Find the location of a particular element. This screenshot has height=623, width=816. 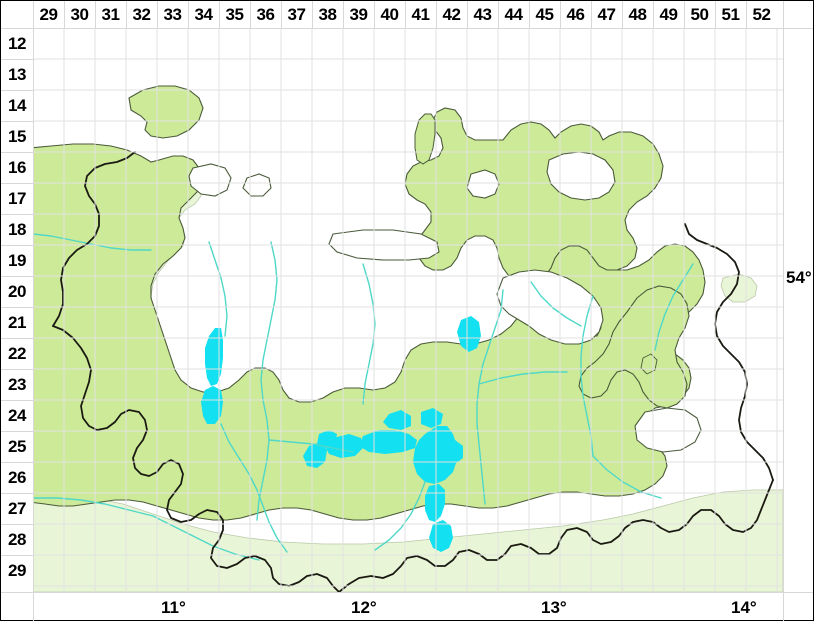

river-west-tributary is located at coordinates (92, 242).